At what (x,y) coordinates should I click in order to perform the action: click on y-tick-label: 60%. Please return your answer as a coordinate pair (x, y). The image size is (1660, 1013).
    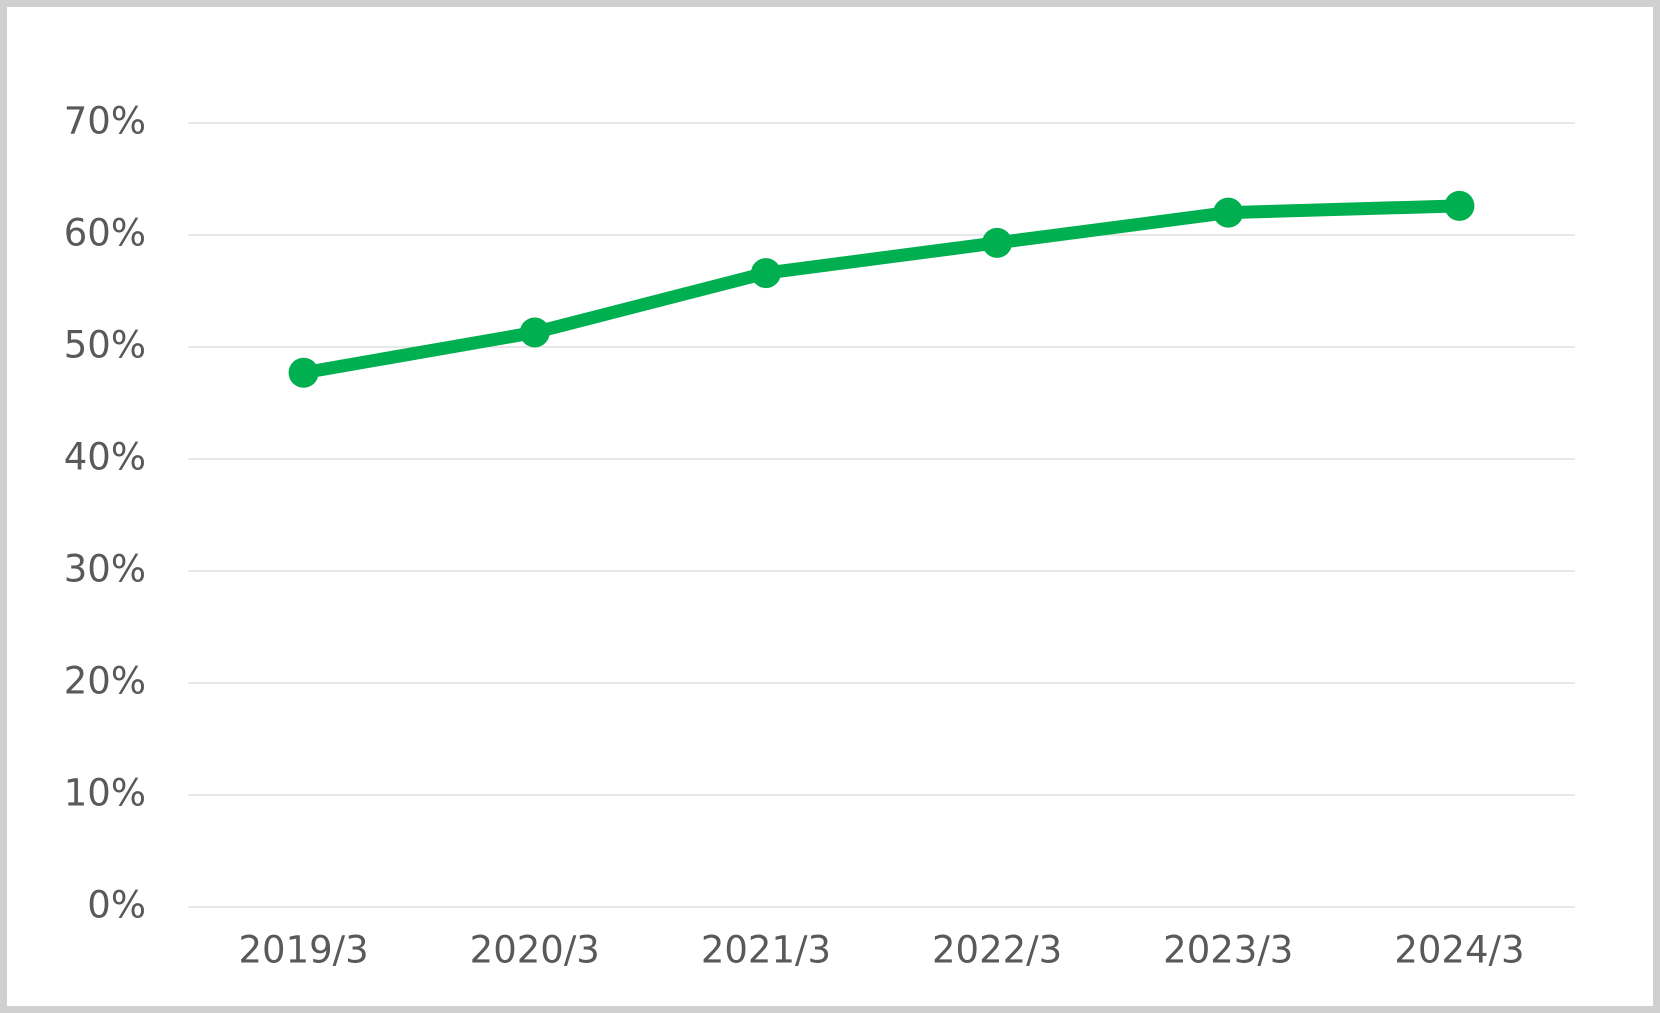
    Looking at the image, I should click on (105, 233).